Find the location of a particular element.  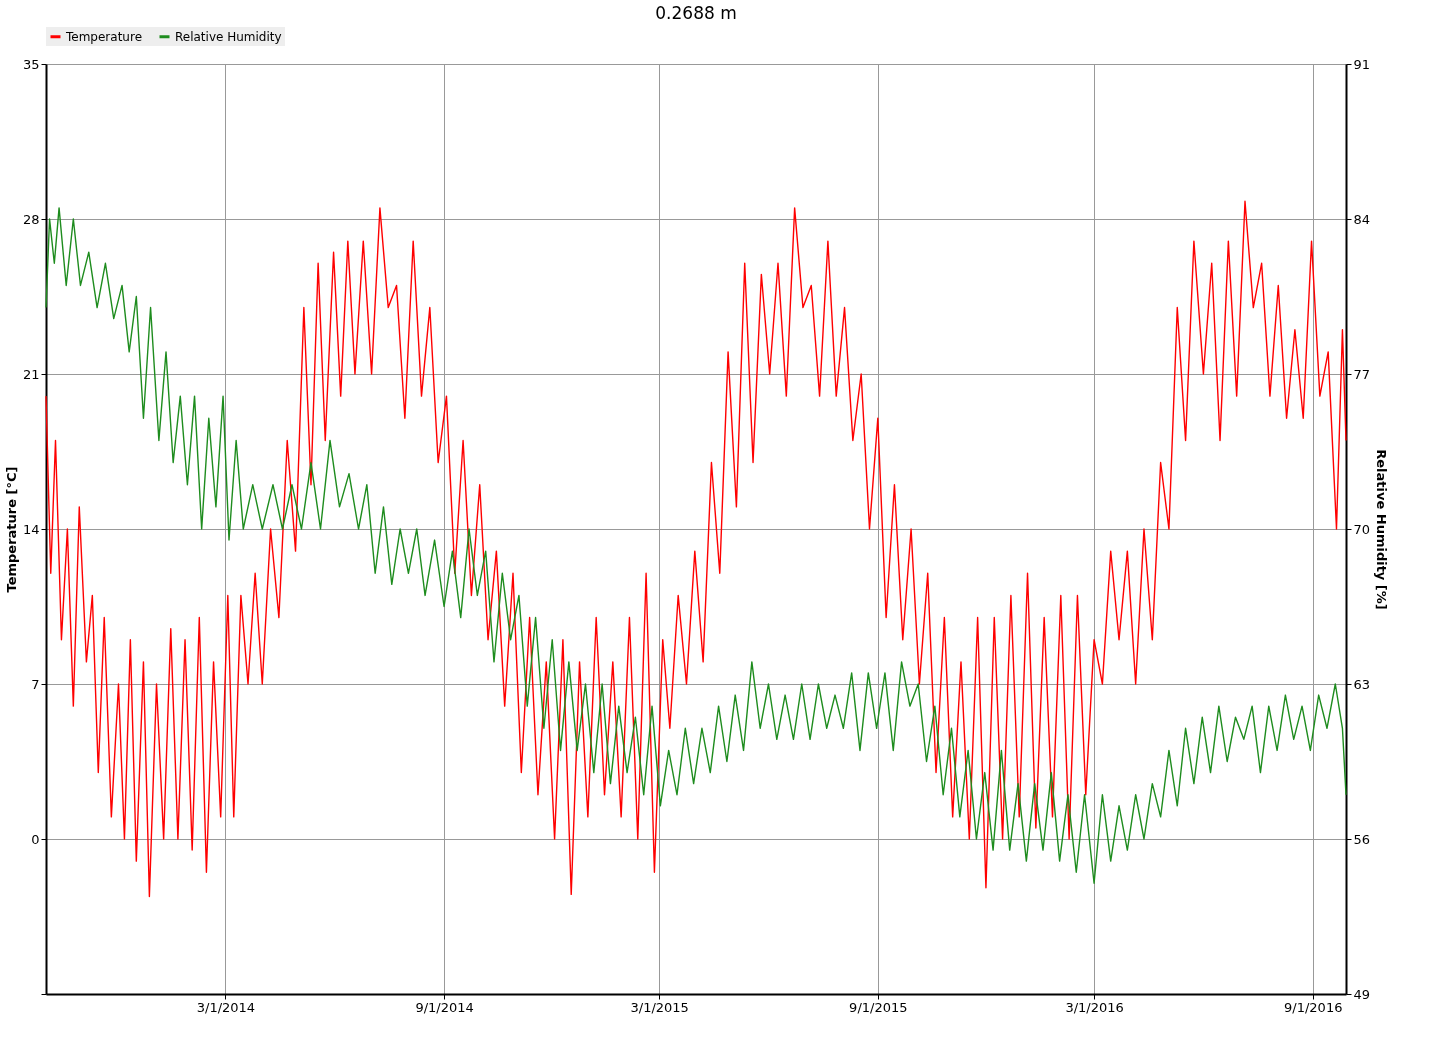

x-tick-label: 3/1/2014 is located at coordinates (226, 1007).